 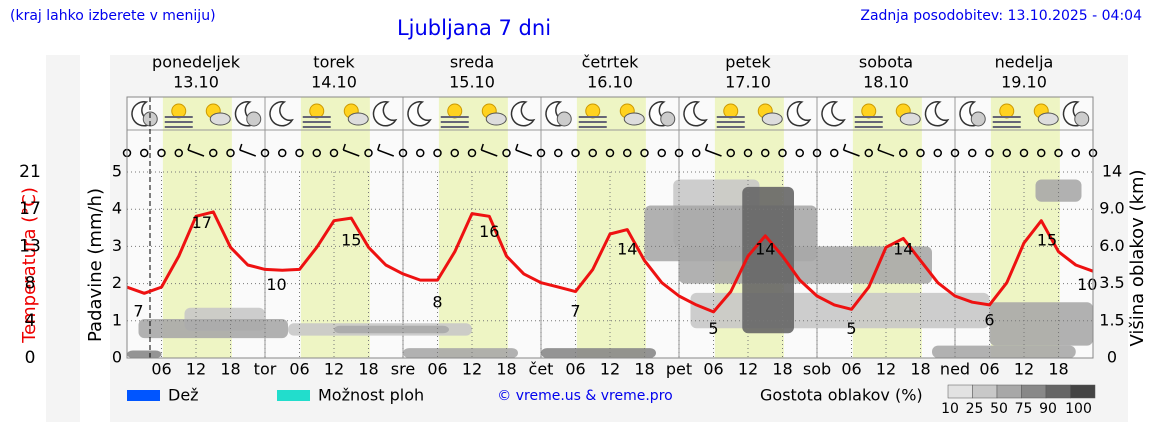 What do you see at coordinates (1111, 208) in the screenshot?
I see `y2-tick-label: 9.0` at bounding box center [1111, 208].